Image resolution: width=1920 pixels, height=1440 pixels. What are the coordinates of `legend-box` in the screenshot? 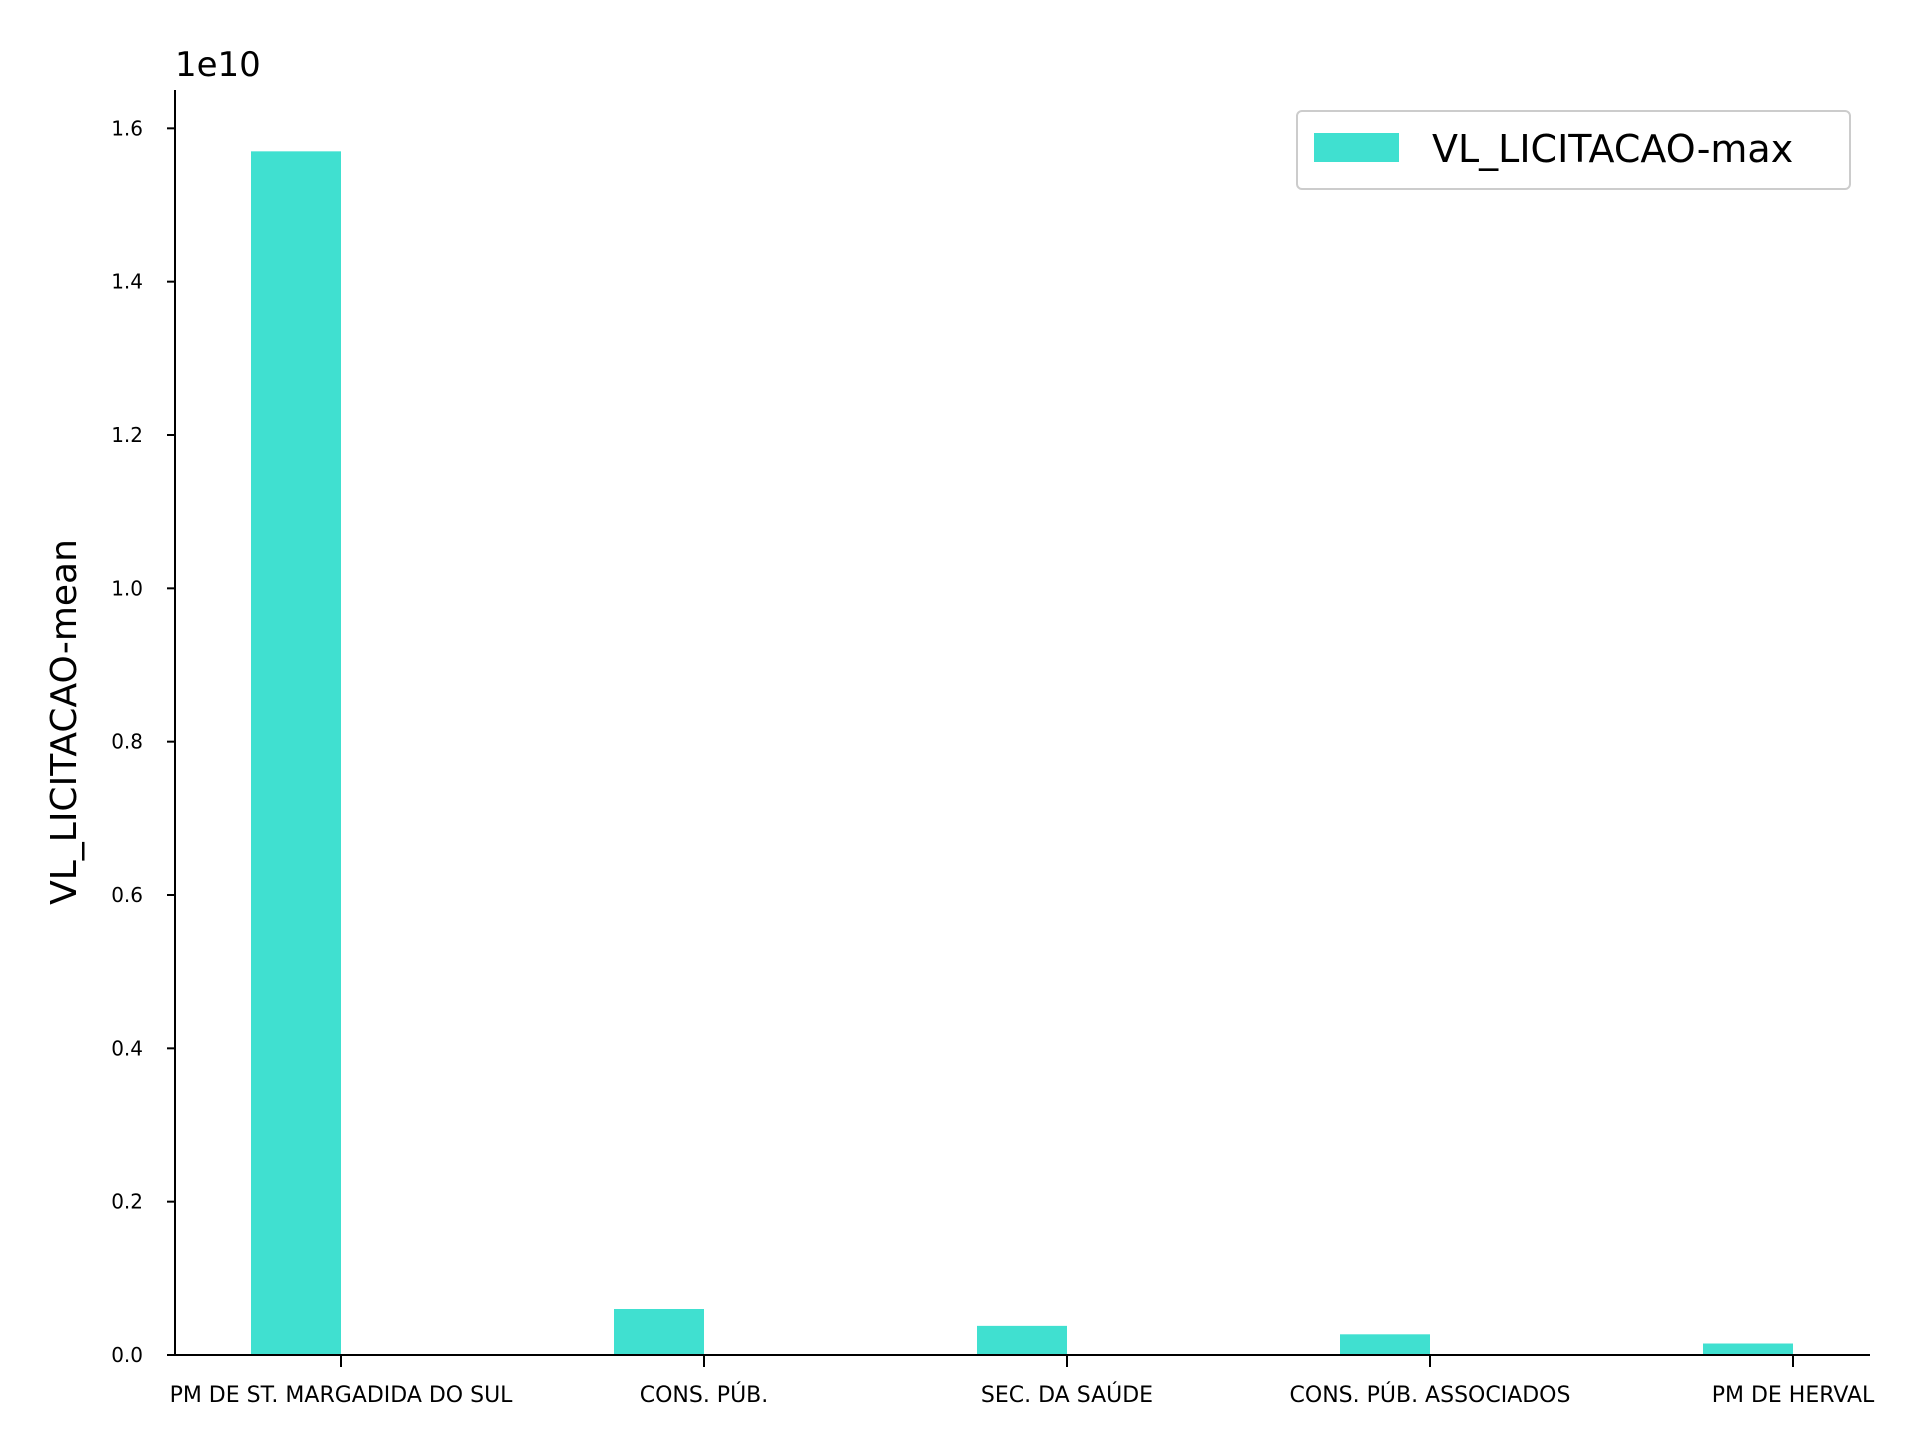 It's located at (1573, 150).